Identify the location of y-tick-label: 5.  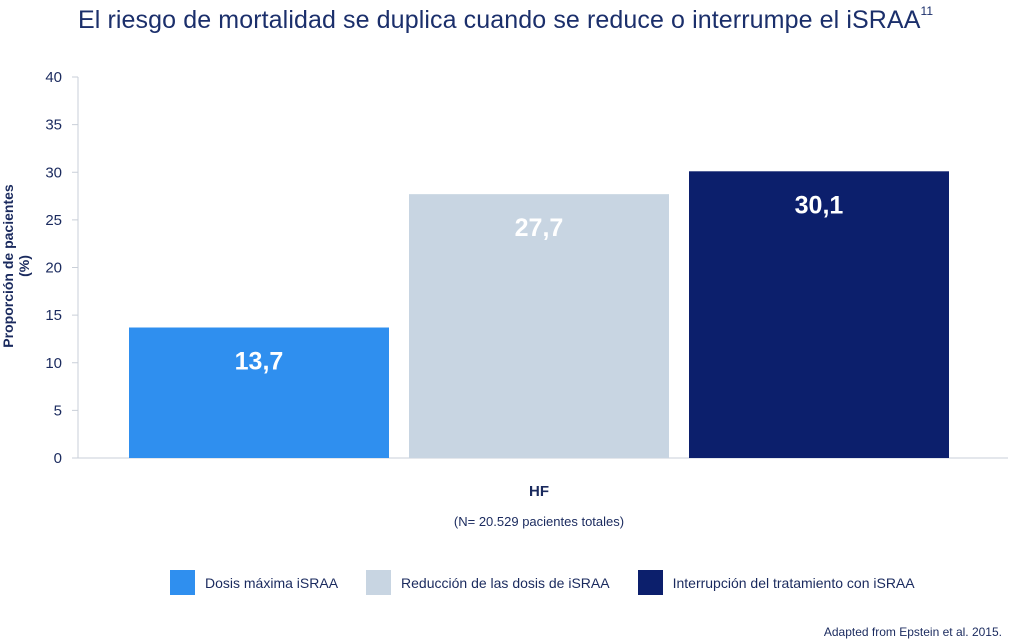
(58, 410).